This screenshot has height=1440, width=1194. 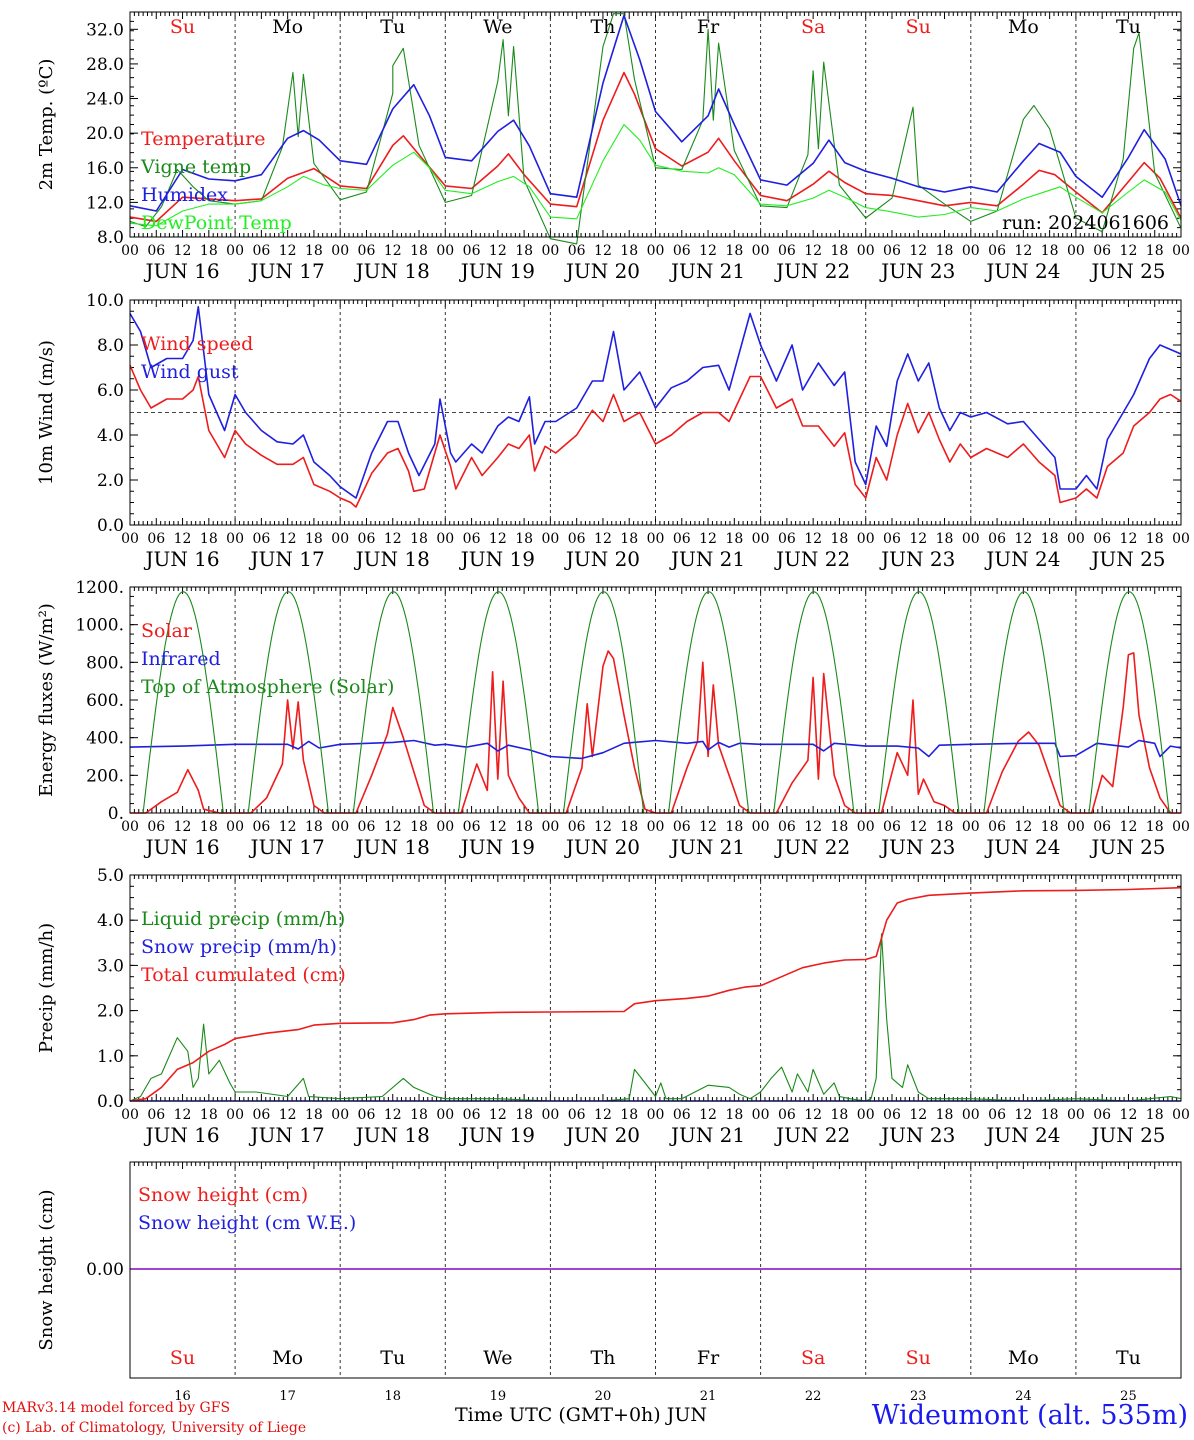 I want to click on legend-entry: Liquid precip (mm/h), so click(x=243, y=919).